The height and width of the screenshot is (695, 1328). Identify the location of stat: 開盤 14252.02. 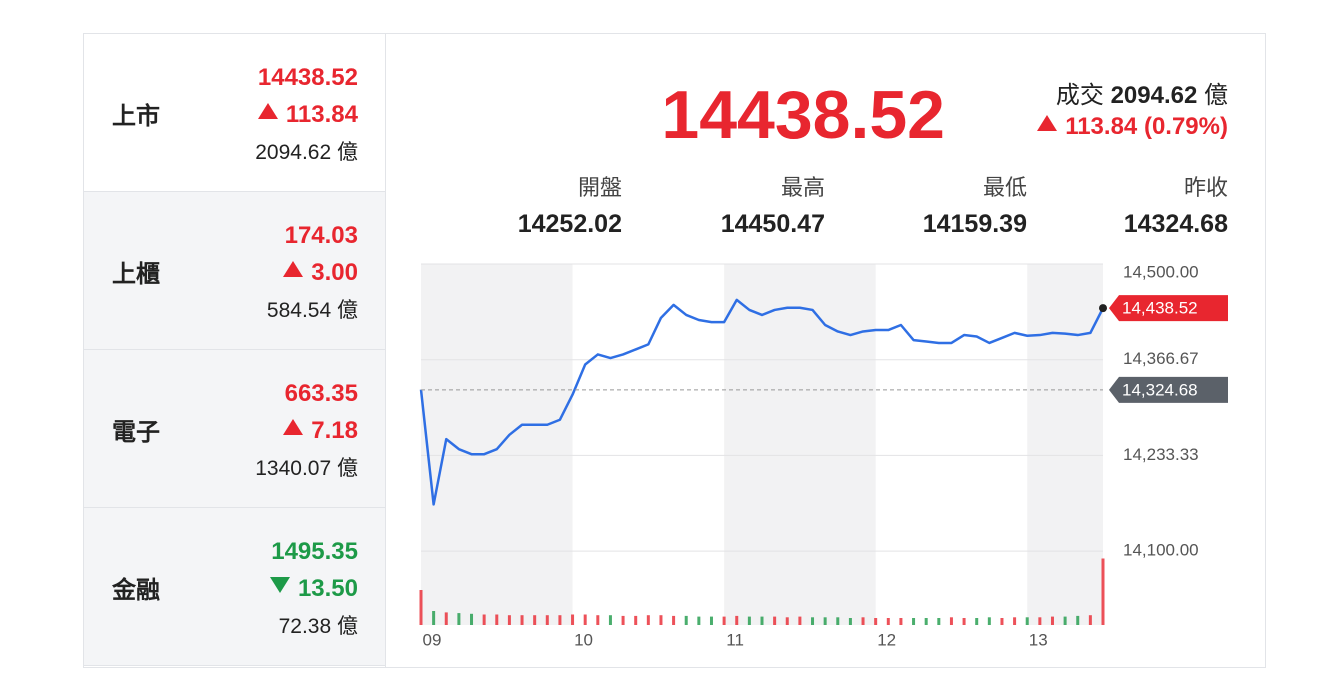
(532, 204).